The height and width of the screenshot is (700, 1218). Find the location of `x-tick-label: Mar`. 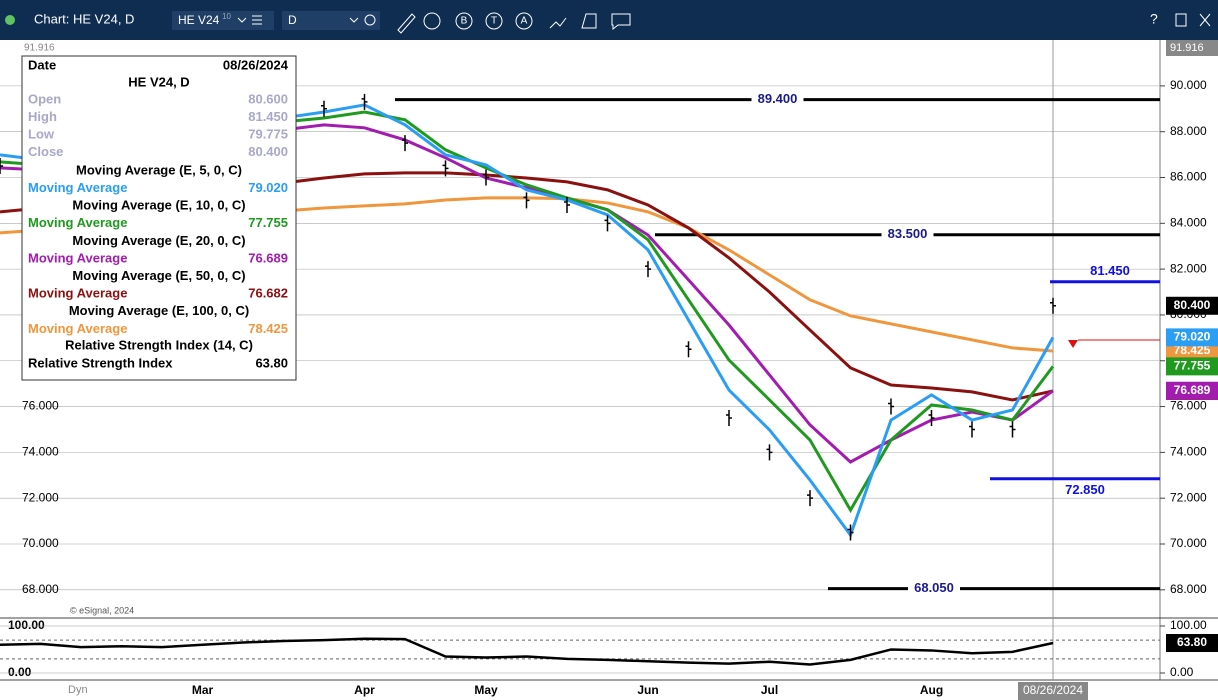

x-tick-label: Mar is located at coordinates (203, 690).